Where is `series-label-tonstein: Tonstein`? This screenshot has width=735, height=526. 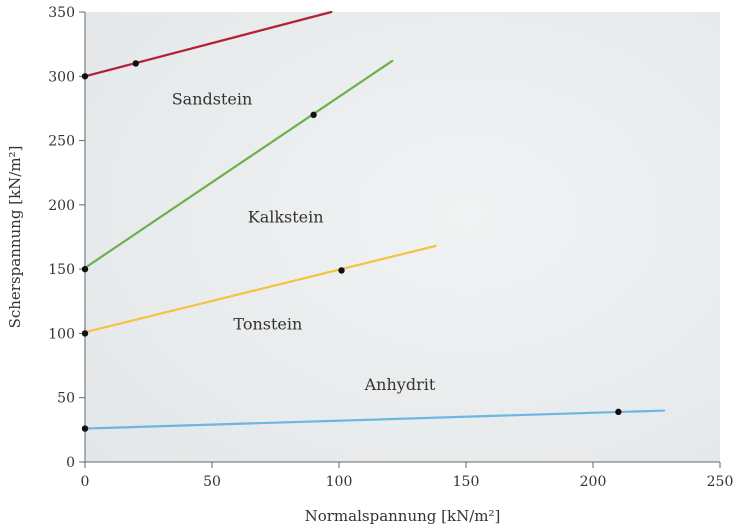
series-label-tonstein: Tonstein is located at coordinates (267, 323).